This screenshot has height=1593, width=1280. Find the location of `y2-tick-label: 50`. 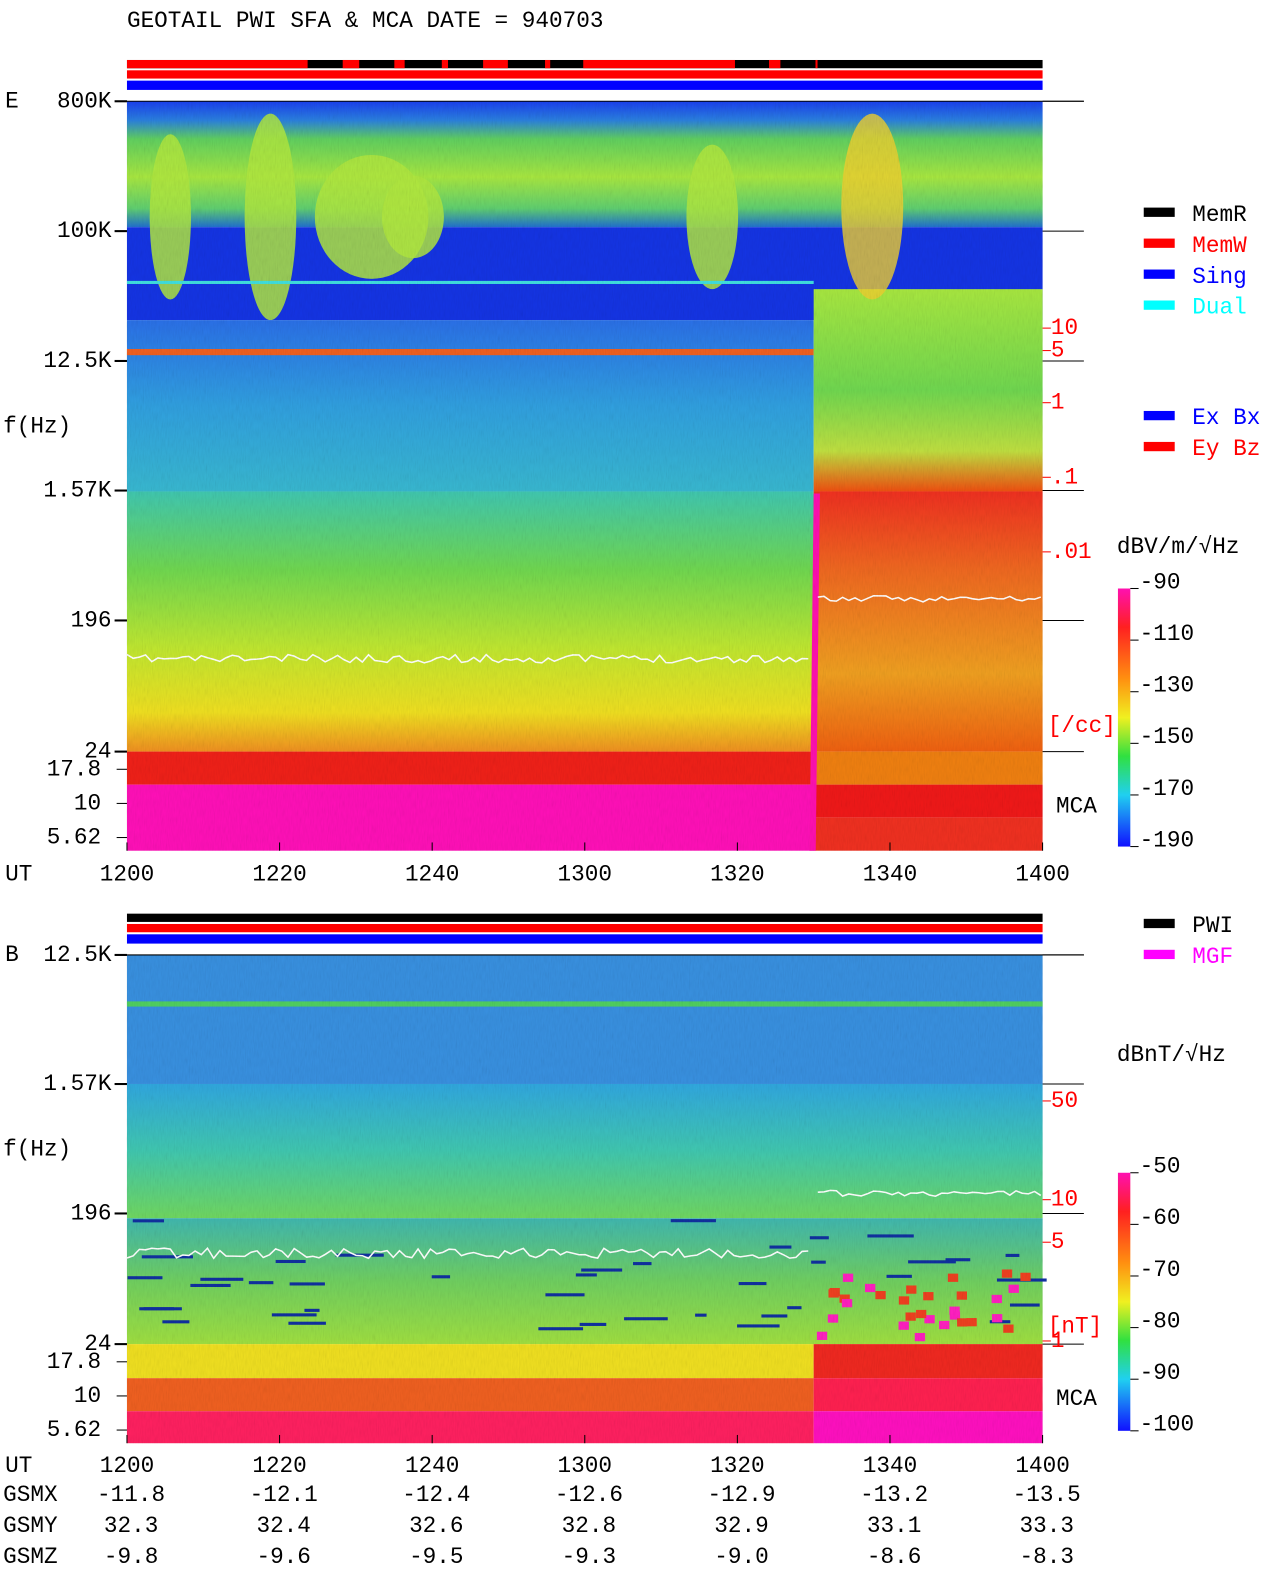

y2-tick-label: 50 is located at coordinates (1064, 1101).